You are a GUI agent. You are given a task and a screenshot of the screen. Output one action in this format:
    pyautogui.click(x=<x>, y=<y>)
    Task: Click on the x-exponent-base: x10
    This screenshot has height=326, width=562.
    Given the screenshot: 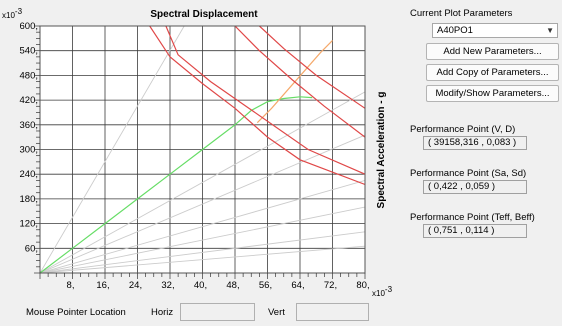 What is the action you would take?
    pyautogui.click(x=378, y=293)
    